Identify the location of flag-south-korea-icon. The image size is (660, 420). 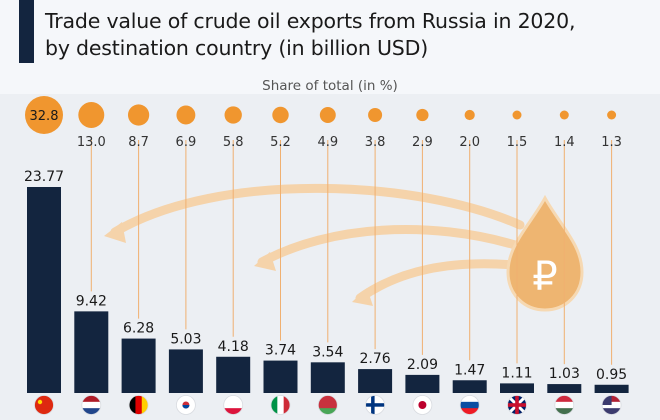
(186, 405).